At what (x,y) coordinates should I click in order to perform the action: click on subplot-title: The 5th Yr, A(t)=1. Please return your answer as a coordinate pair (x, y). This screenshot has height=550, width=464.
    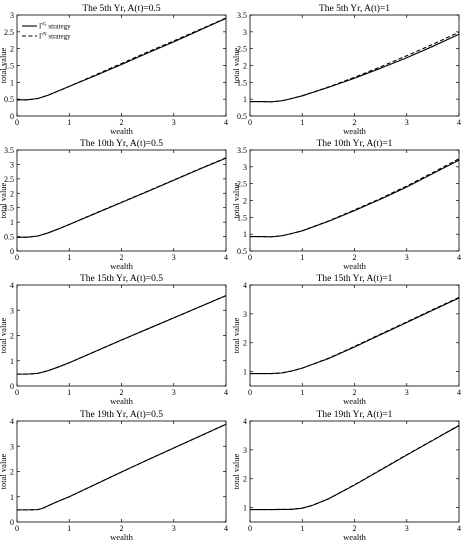
    Looking at the image, I should click on (354, 8).